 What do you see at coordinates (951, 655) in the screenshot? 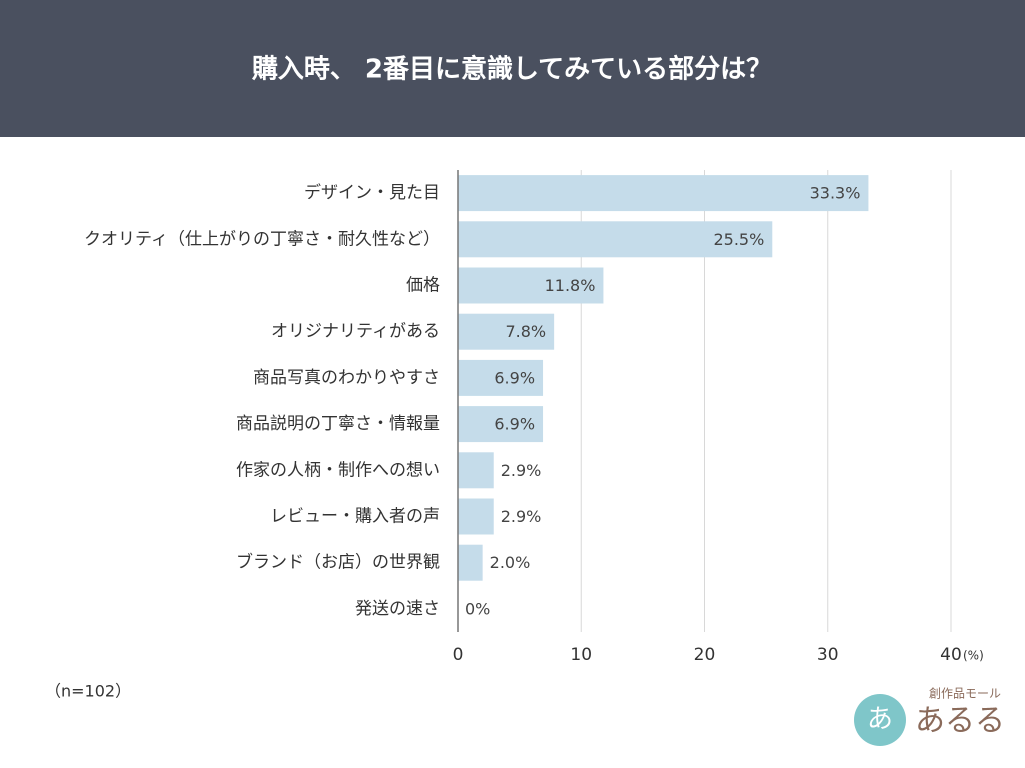
I see `x-tick-label: 40` at bounding box center [951, 655].